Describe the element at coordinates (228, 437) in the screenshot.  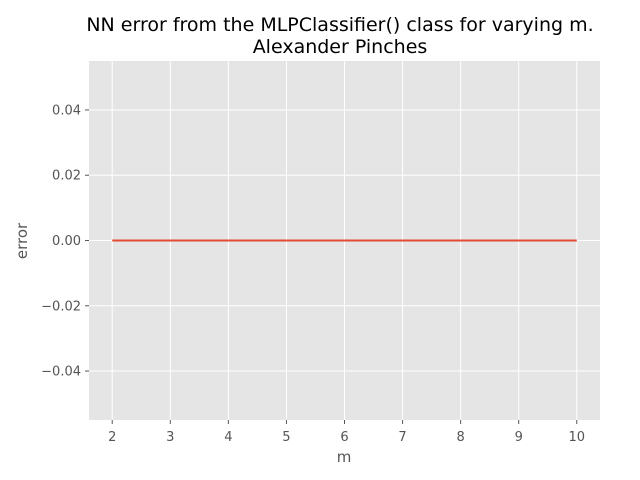
I see `x-tick-label: 4` at that location.